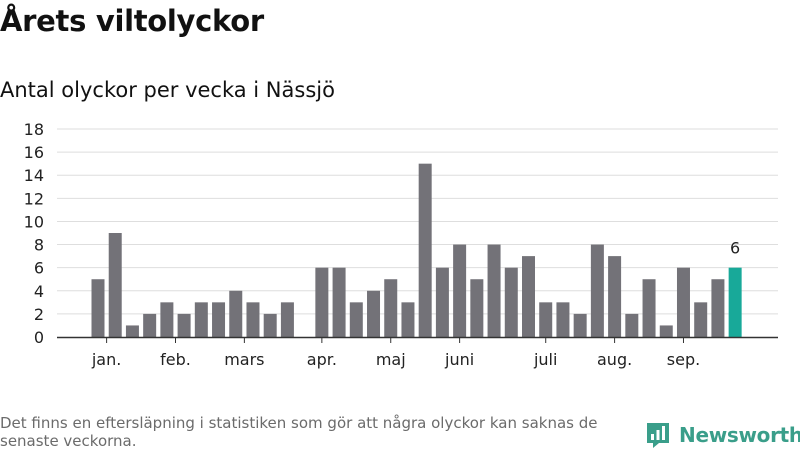 This screenshot has width=800, height=450. What do you see at coordinates (39, 268) in the screenshot?
I see `y-tick-label: 6` at bounding box center [39, 268].